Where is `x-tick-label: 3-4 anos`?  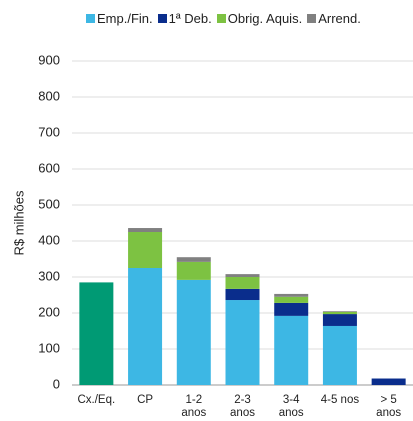
x-tick-label: 3-4 anos is located at coordinates (291, 406).